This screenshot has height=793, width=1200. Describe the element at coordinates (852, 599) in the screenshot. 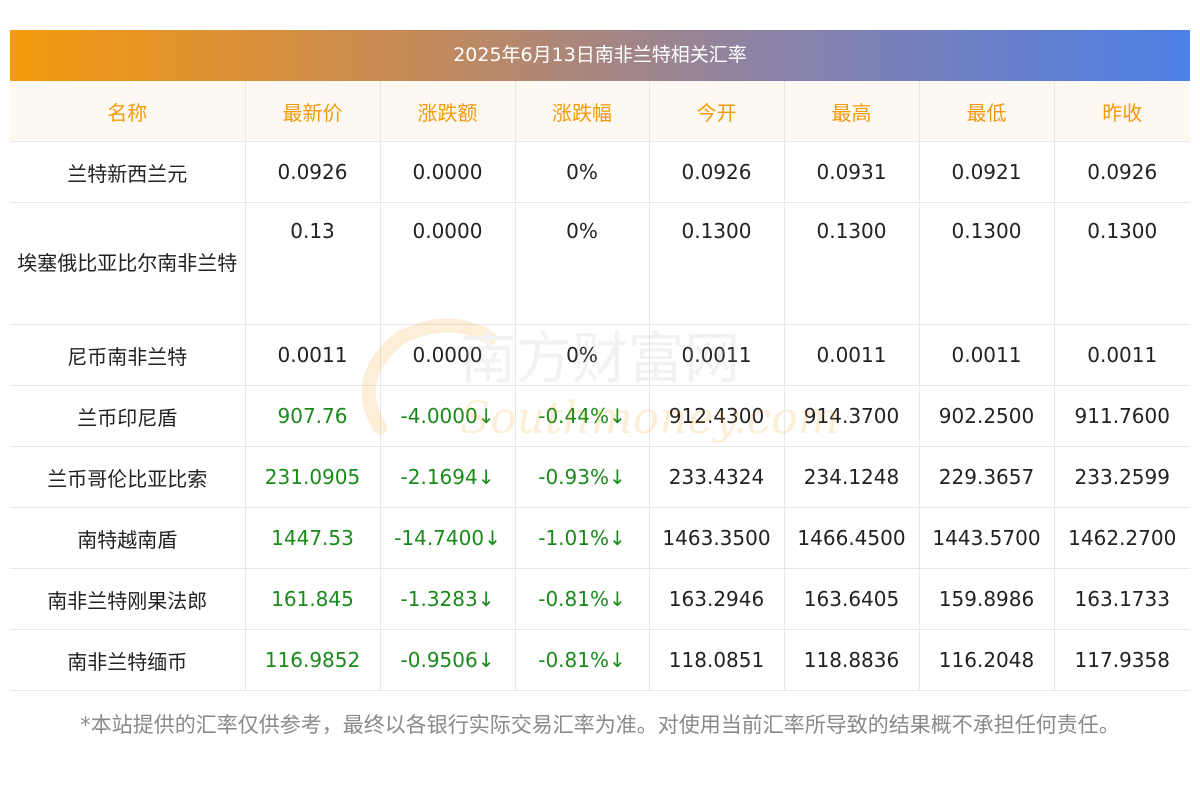

I see `high-value: 163.6405` at that location.